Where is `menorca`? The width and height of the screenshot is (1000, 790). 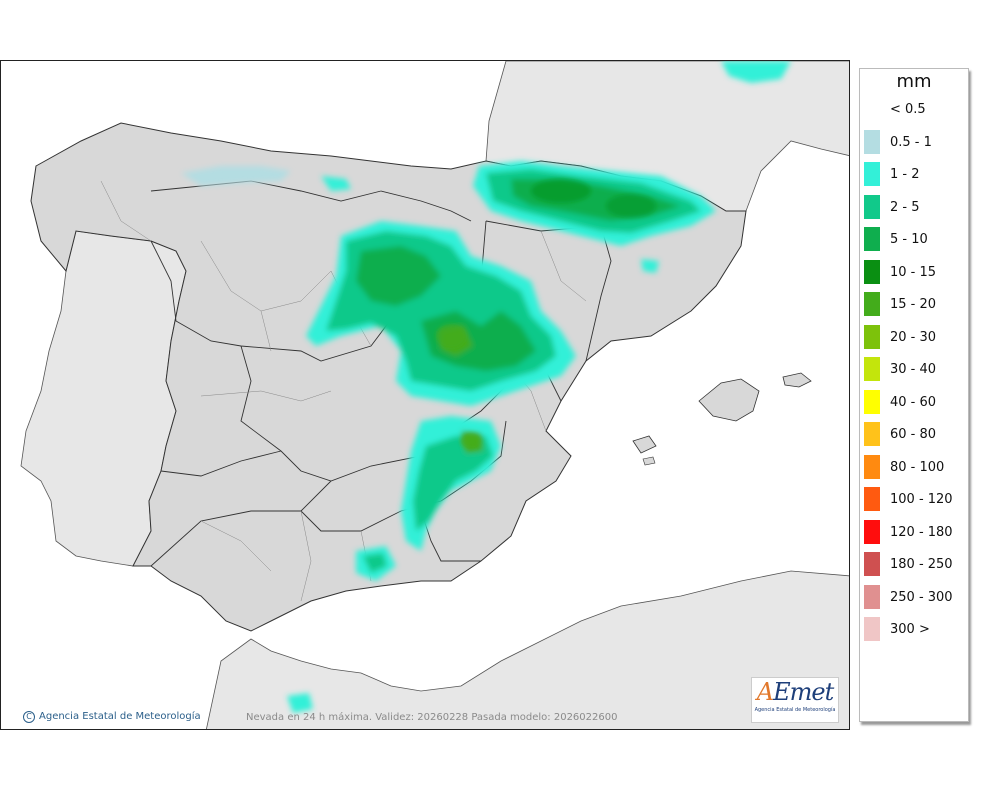
menorca is located at coordinates (797, 380).